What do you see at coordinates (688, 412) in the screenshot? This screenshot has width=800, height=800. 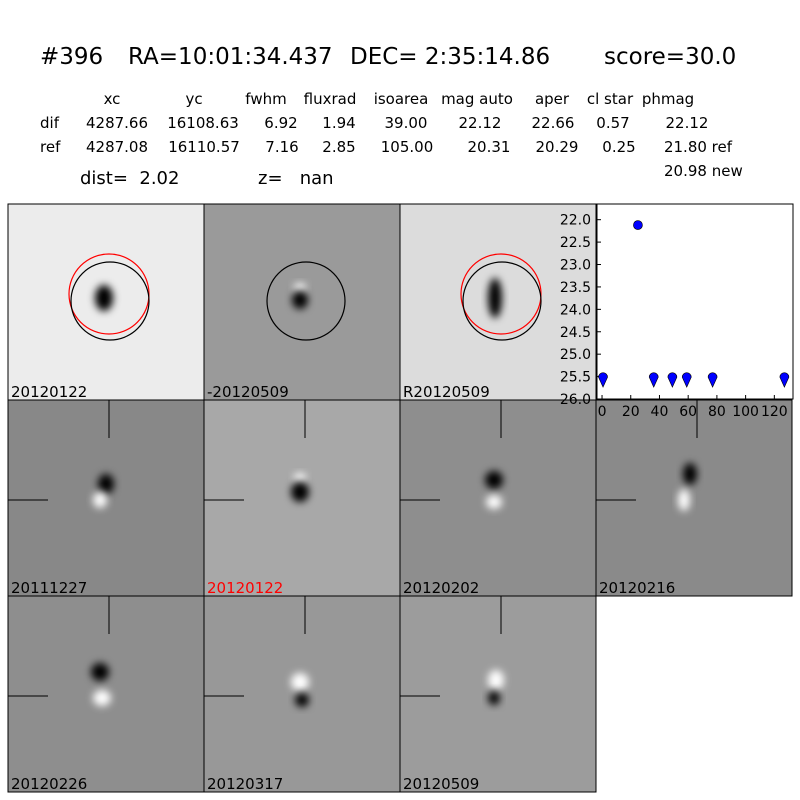 I see `x-tick-label: 60` at bounding box center [688, 412].